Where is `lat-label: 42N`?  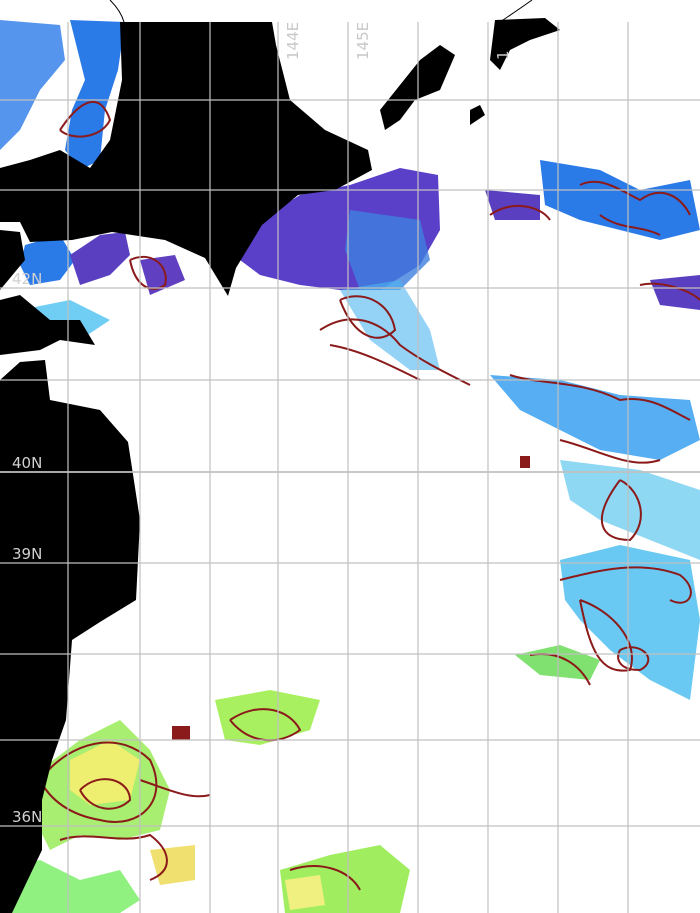 lat-label: 42N is located at coordinates (27, 279).